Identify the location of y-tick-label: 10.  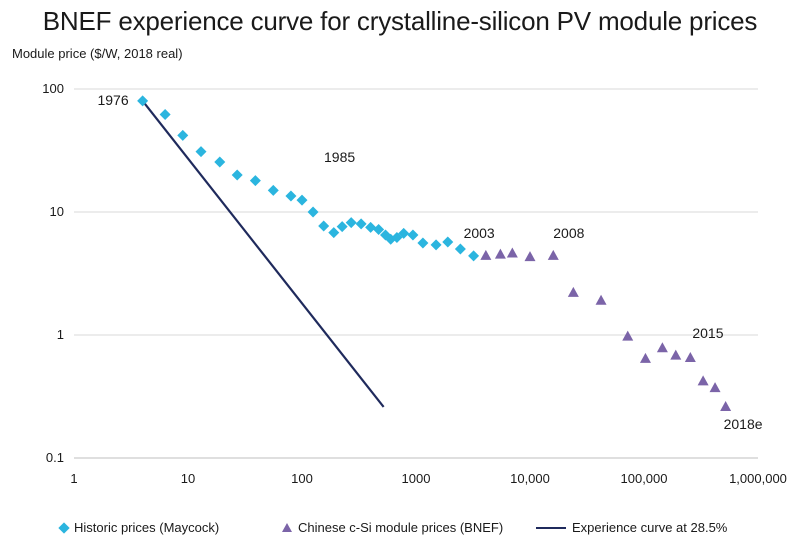
(57, 211).